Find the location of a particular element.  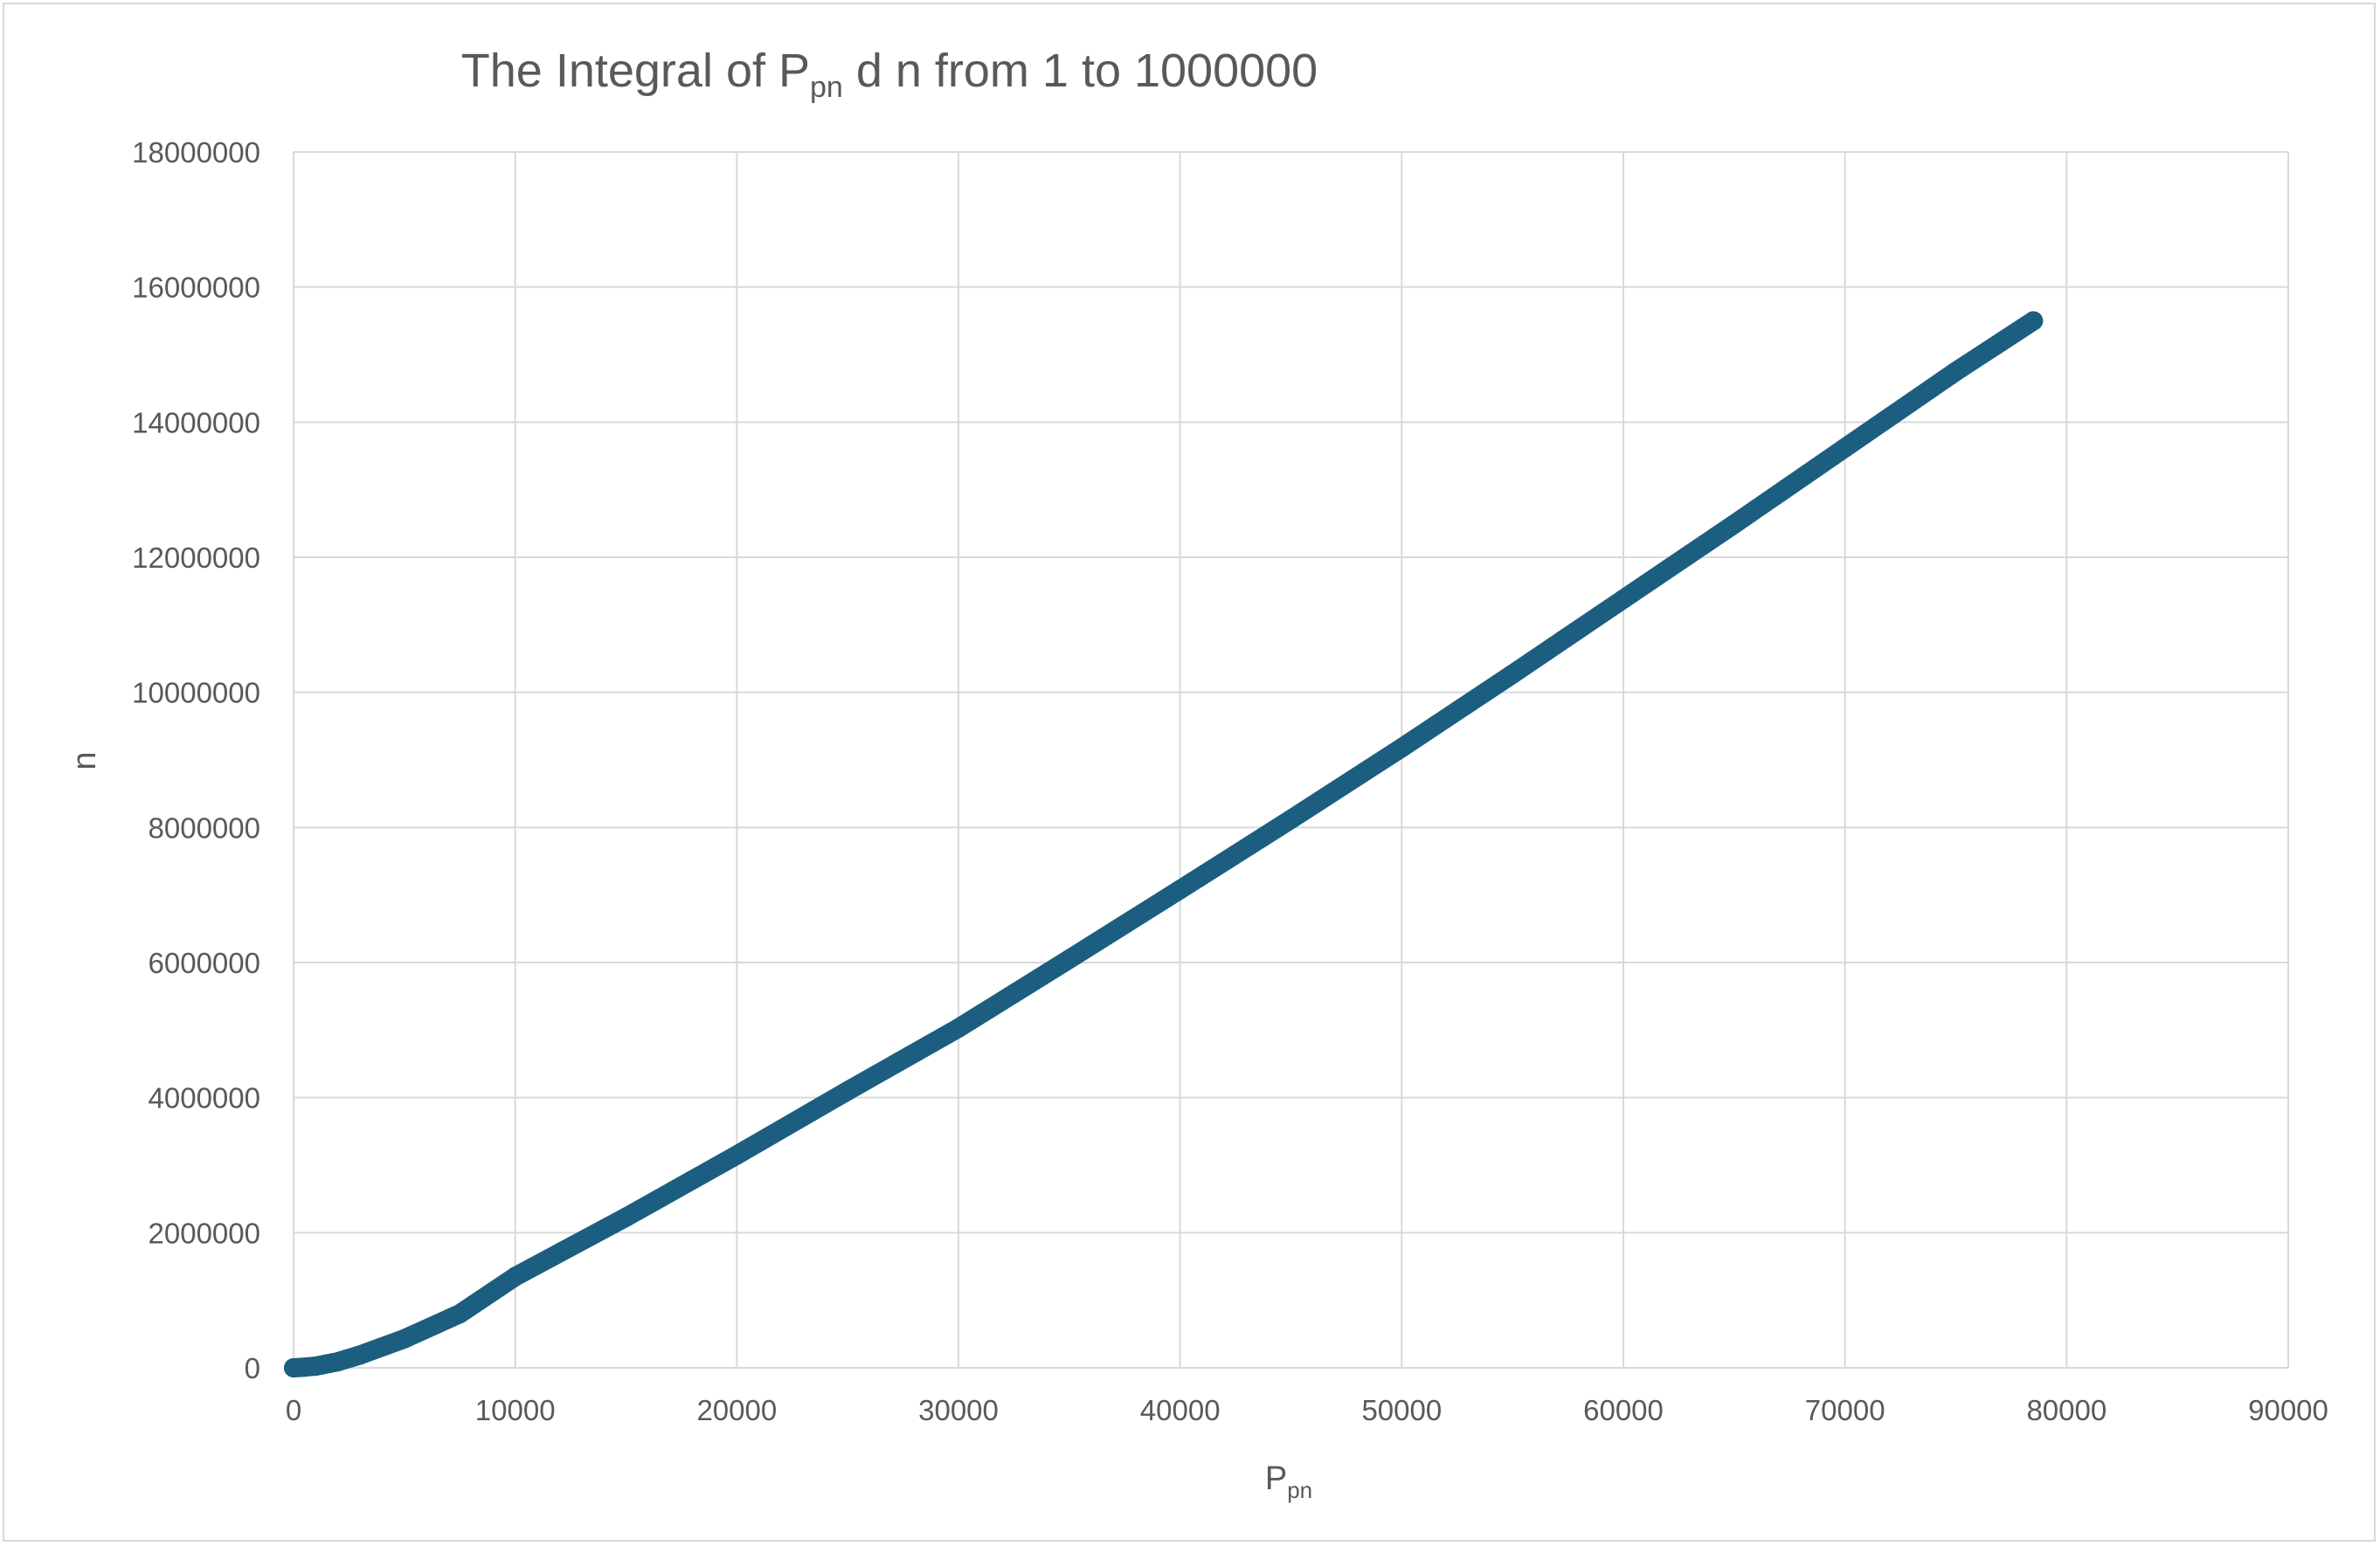

x-axis-label: Ppn is located at coordinates (1288, 1481).